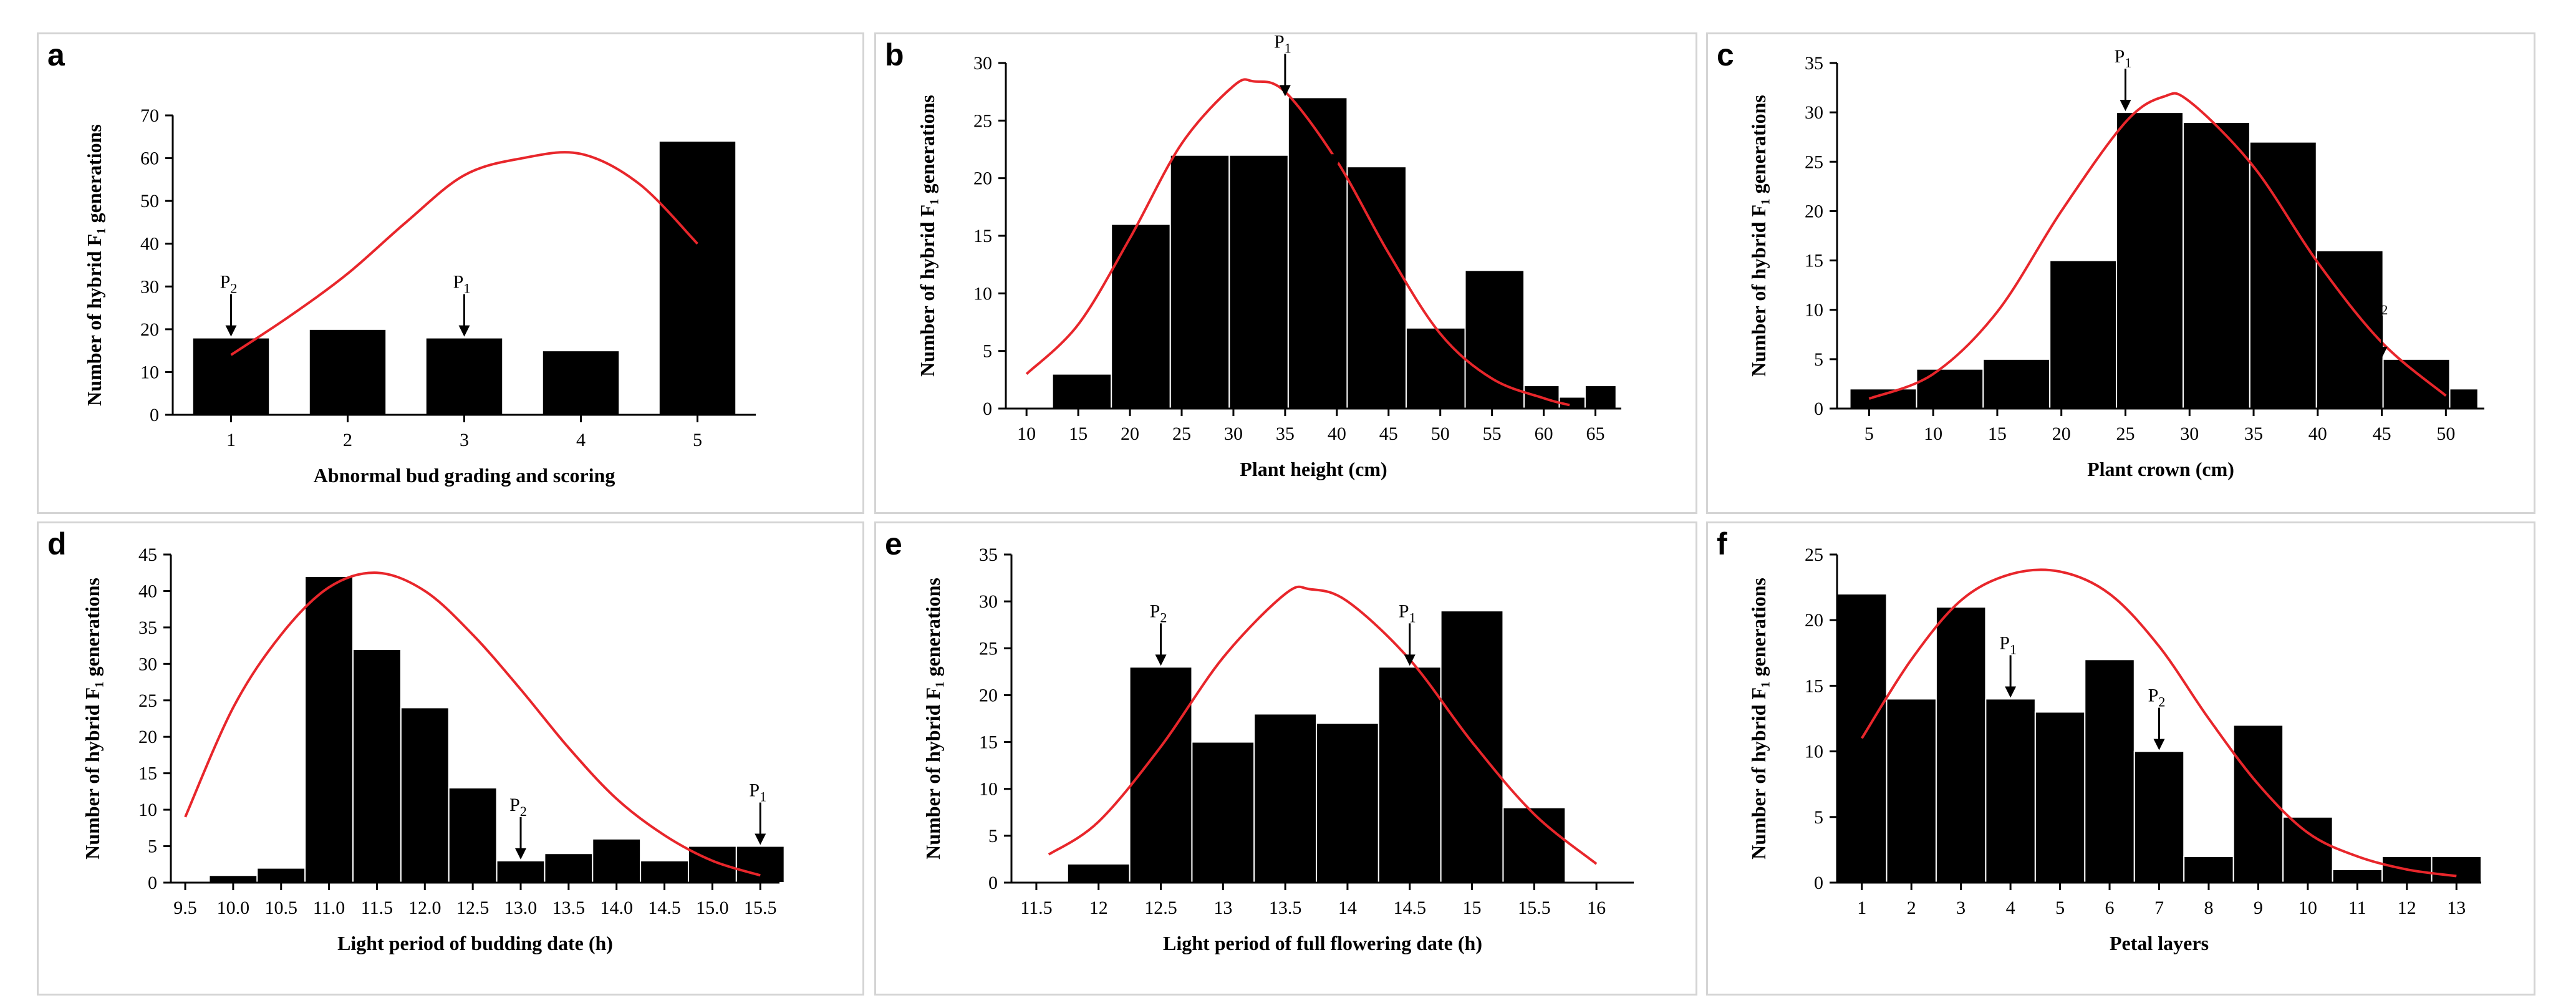  I want to click on x-tick-label: 9, so click(2258, 908).